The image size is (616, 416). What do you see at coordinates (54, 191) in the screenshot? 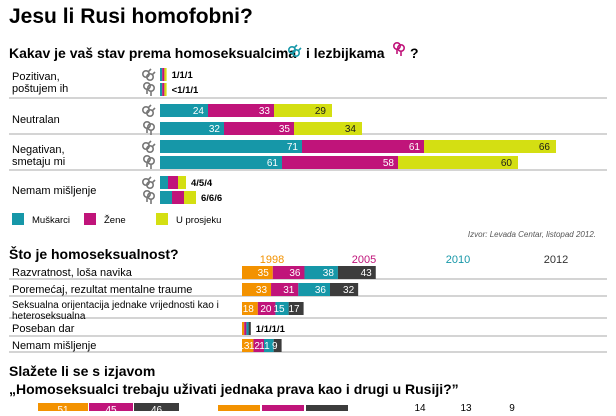
I see `category-label: Nemam mišljenje` at bounding box center [54, 191].